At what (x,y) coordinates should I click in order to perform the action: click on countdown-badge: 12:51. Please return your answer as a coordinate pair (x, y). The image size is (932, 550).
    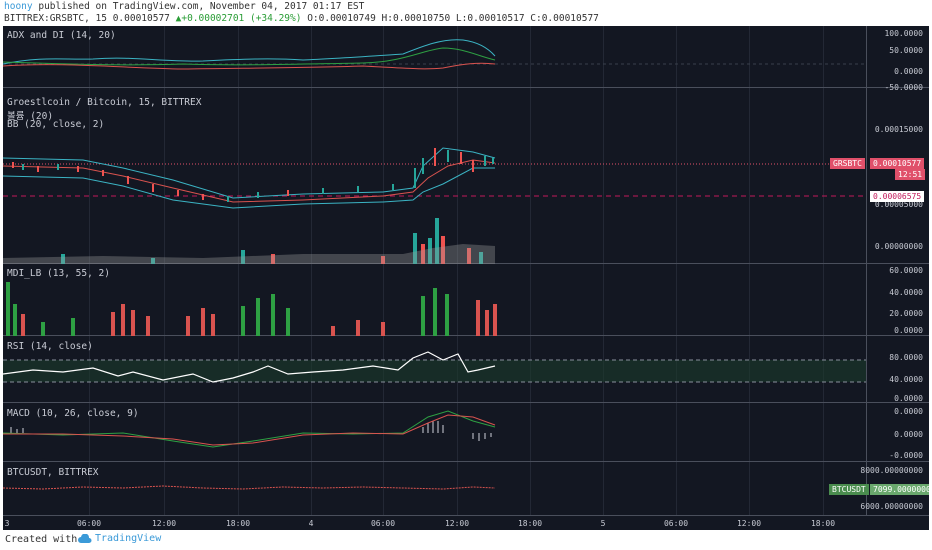
    Looking at the image, I should click on (910, 174).